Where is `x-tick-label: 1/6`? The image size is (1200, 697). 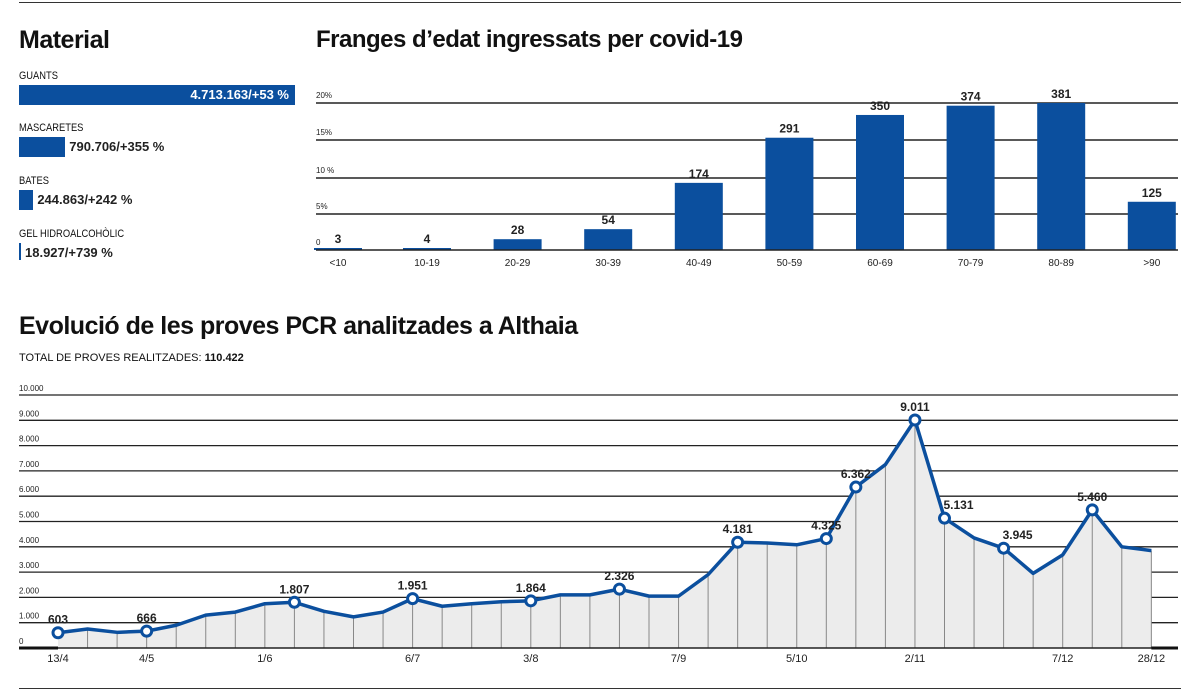 x-tick-label: 1/6 is located at coordinates (264, 659).